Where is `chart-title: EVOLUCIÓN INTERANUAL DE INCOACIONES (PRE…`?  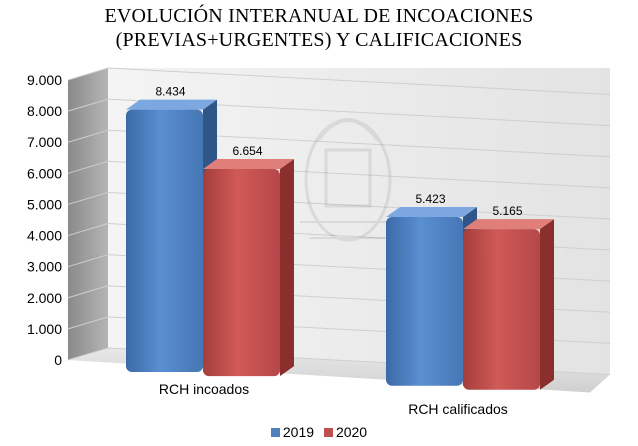
chart-title: EVOLUCIÓN INTERANUAL DE INCOACIONES (PRE… is located at coordinates (319, 28).